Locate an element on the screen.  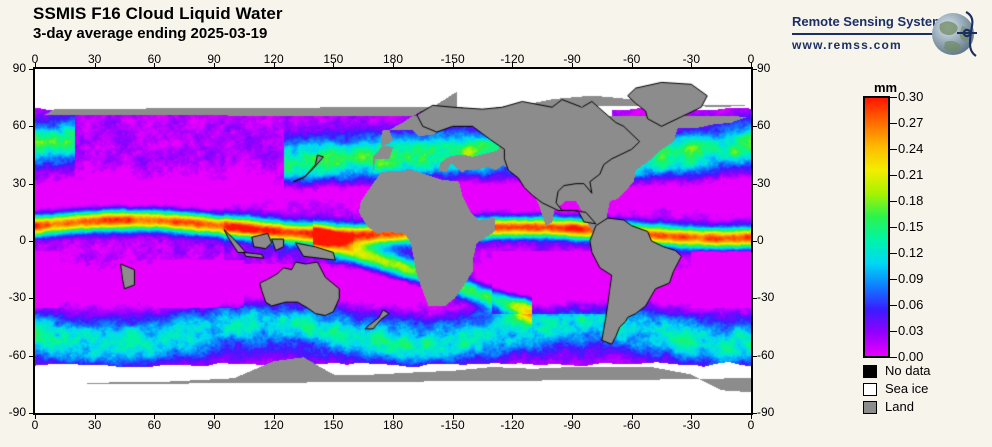
x-axis-tick-label: 150 is located at coordinates (333, 59).